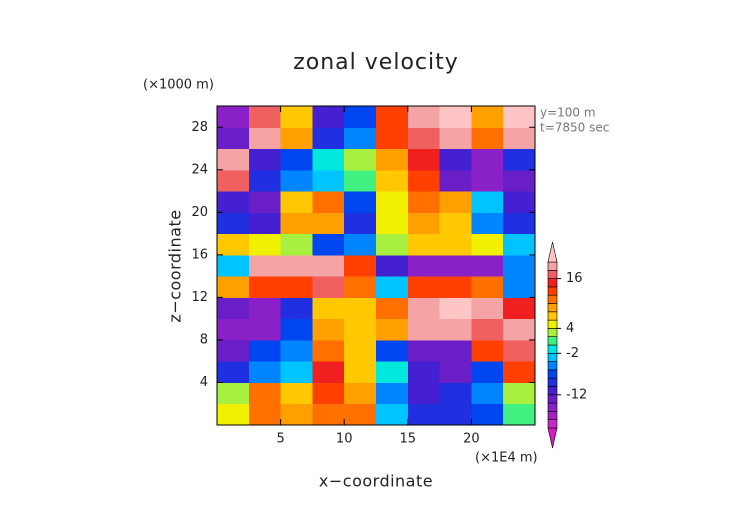 The image size is (752, 532). What do you see at coordinates (408, 439) in the screenshot?
I see `x-tick-label: 15` at bounding box center [408, 439].